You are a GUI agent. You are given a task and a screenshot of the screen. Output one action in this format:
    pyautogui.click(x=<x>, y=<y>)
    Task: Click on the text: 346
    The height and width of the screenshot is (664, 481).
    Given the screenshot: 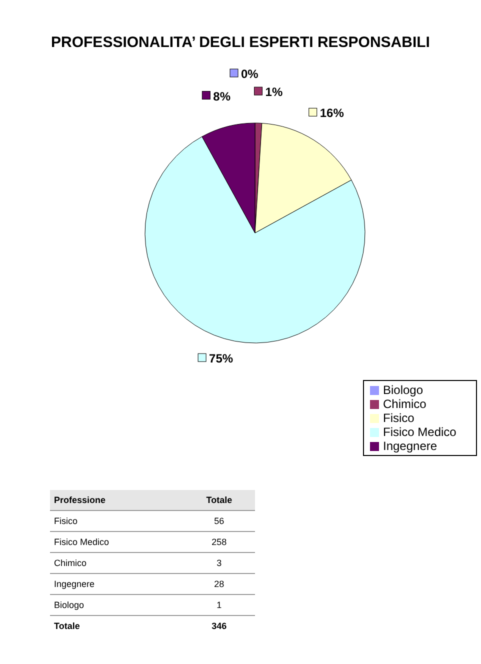 What is the action you would take?
    pyautogui.click(x=219, y=626)
    